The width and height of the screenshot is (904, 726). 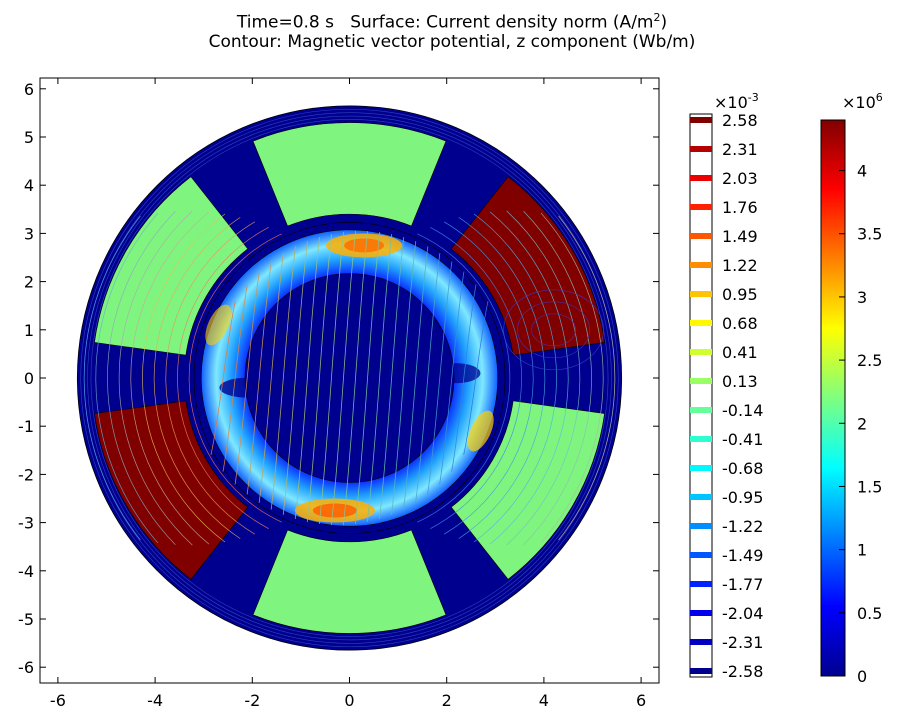 I want to click on x-tick-label: -6, so click(x=58, y=700).